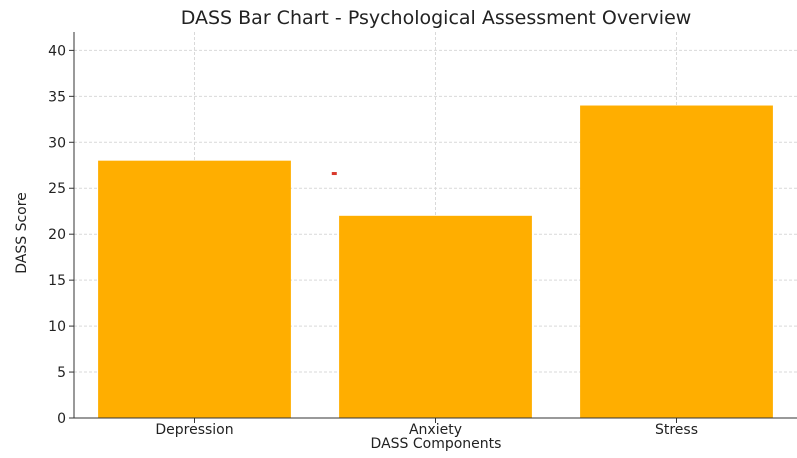 The image size is (797, 458). I want to click on x-axis-label: DASS Components, so click(436, 444).